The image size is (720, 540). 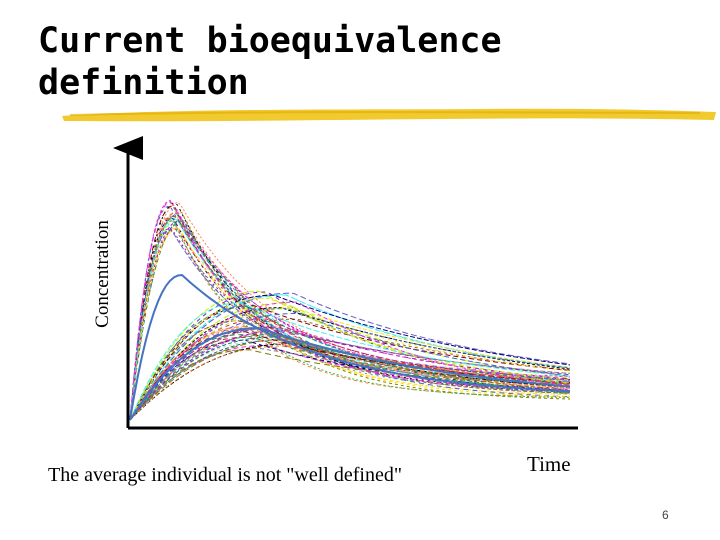 I want to click on slide-title-line-1: Current bioequivalence, so click(x=270, y=41).